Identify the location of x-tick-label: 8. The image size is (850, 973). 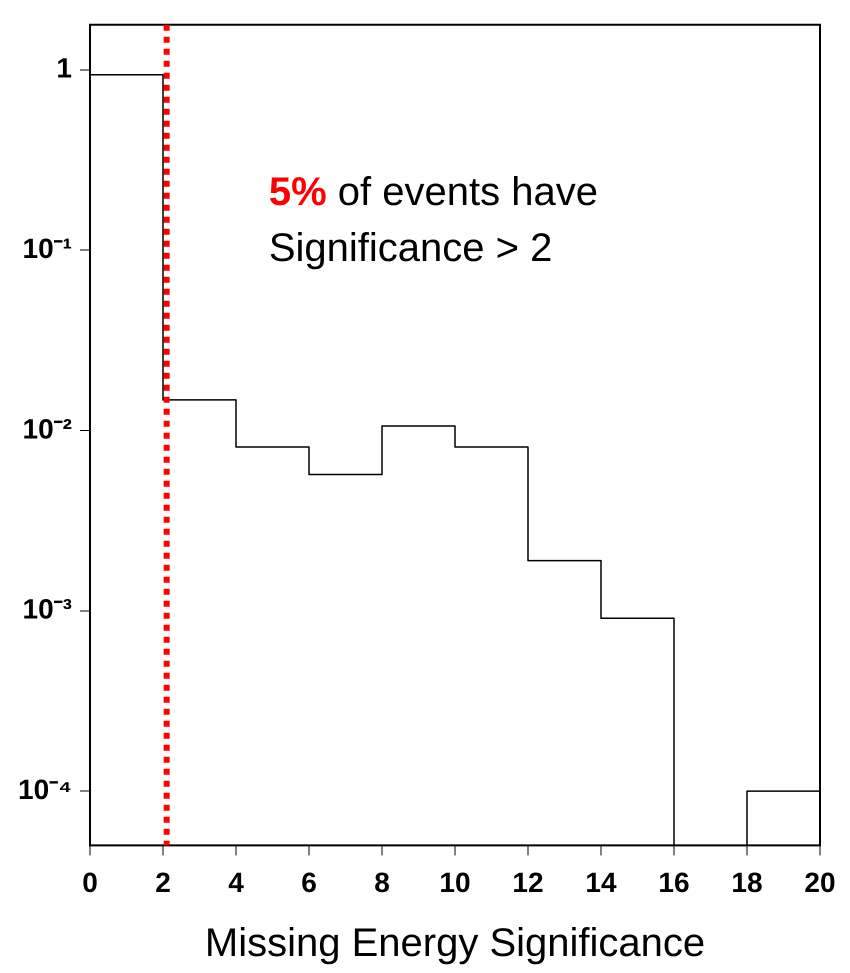
(382, 882).